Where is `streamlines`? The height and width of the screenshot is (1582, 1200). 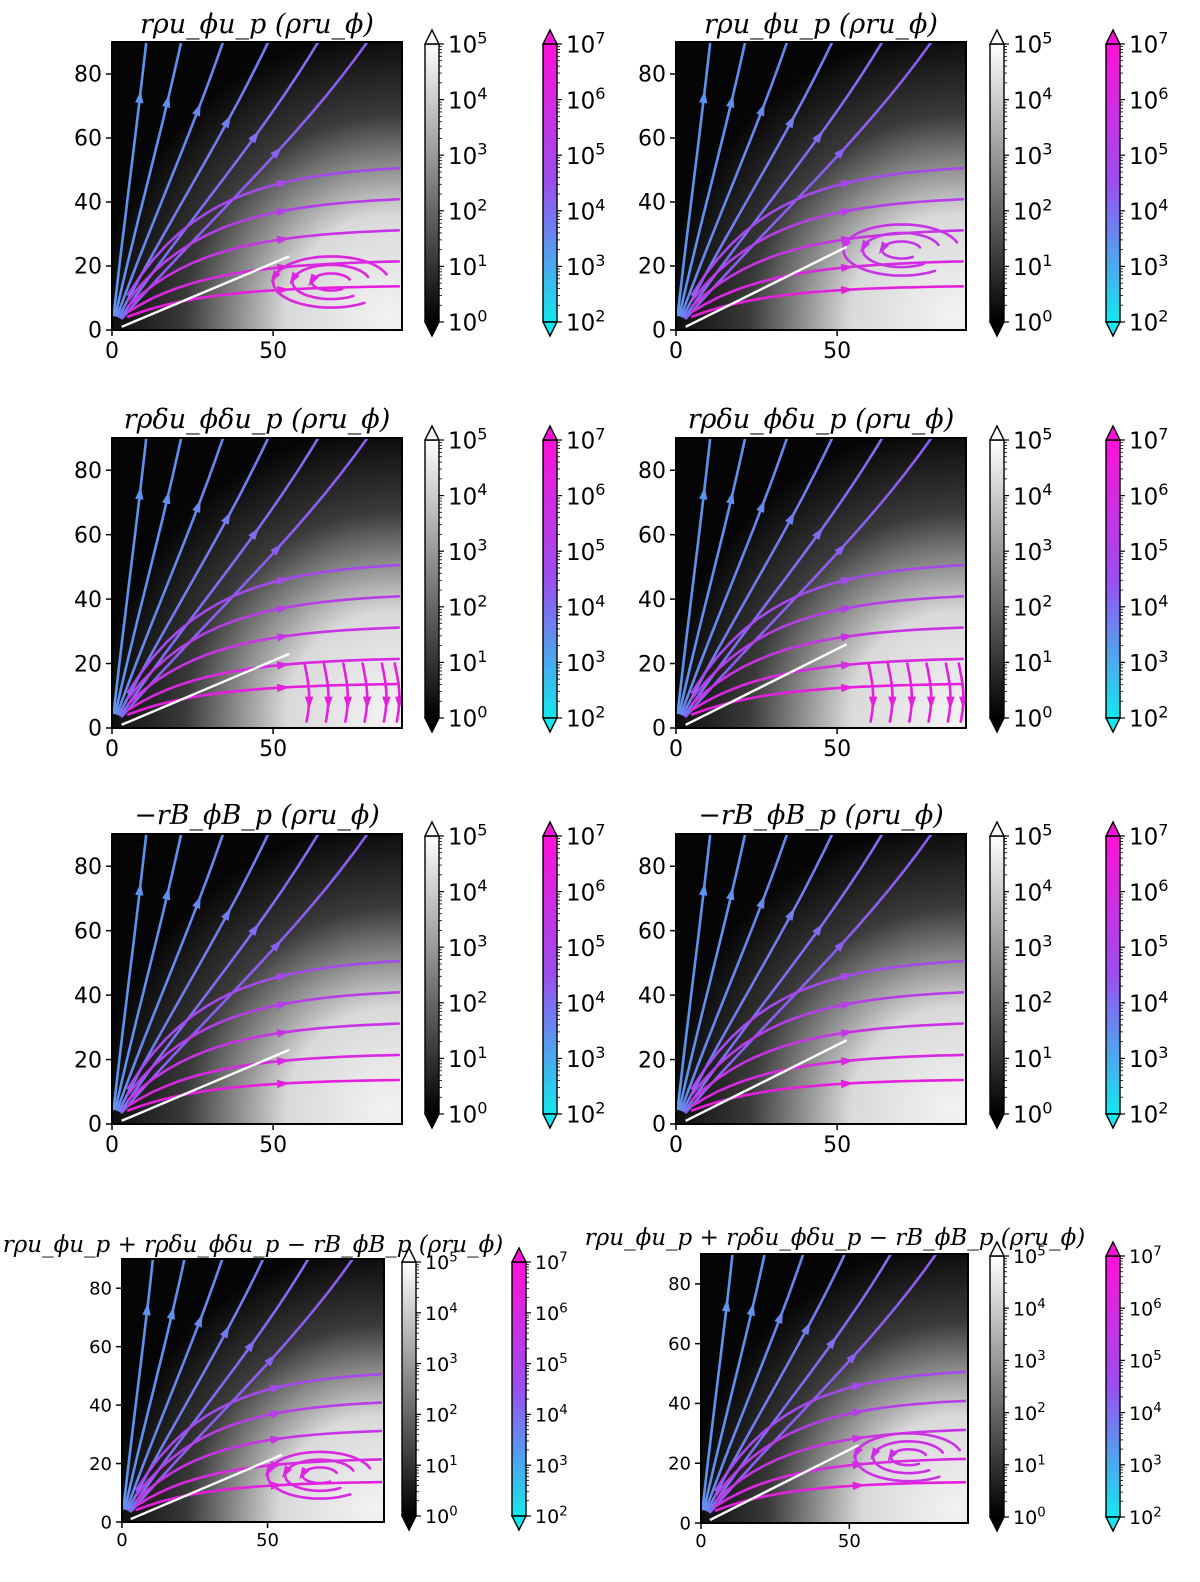
streamlines is located at coordinates (834, 1384).